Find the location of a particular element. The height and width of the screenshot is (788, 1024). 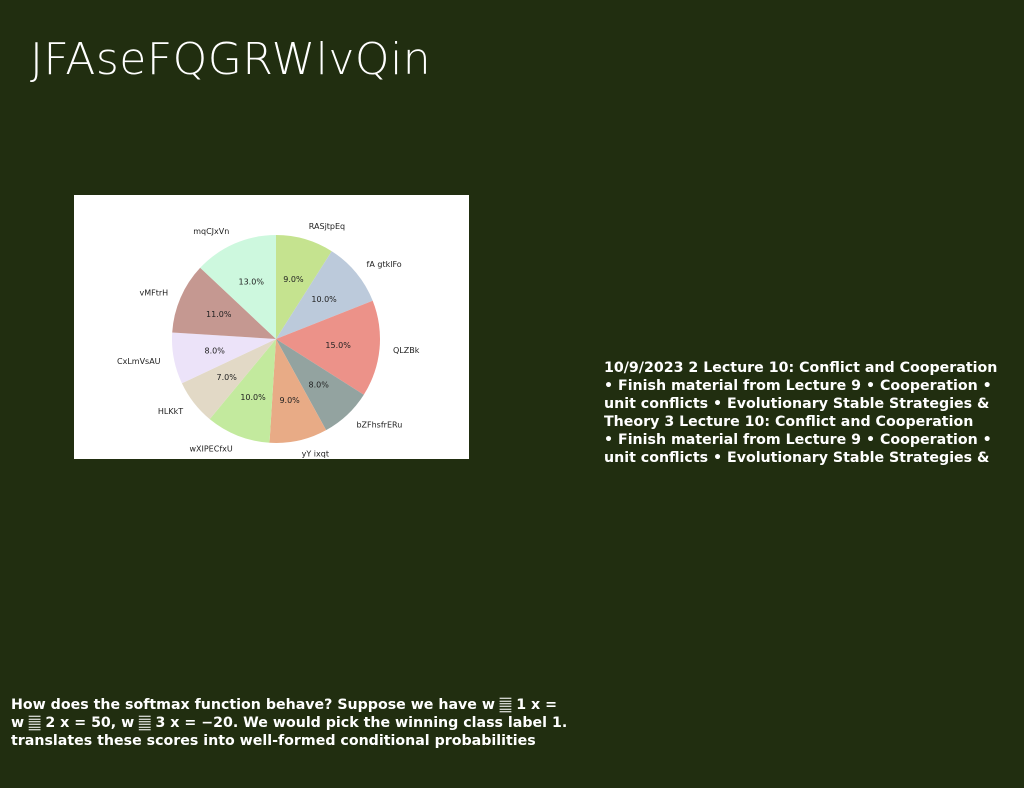

slice-category-label: CxLmVsAU is located at coordinates (139, 361).